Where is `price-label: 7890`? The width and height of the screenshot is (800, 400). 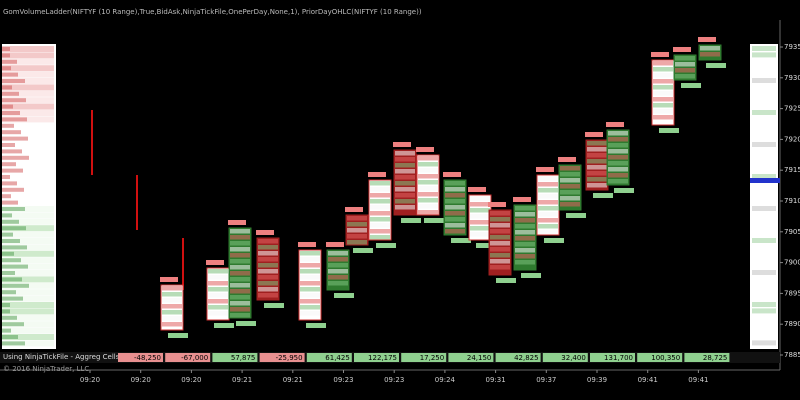 price-label: 7890 is located at coordinates (792, 324).